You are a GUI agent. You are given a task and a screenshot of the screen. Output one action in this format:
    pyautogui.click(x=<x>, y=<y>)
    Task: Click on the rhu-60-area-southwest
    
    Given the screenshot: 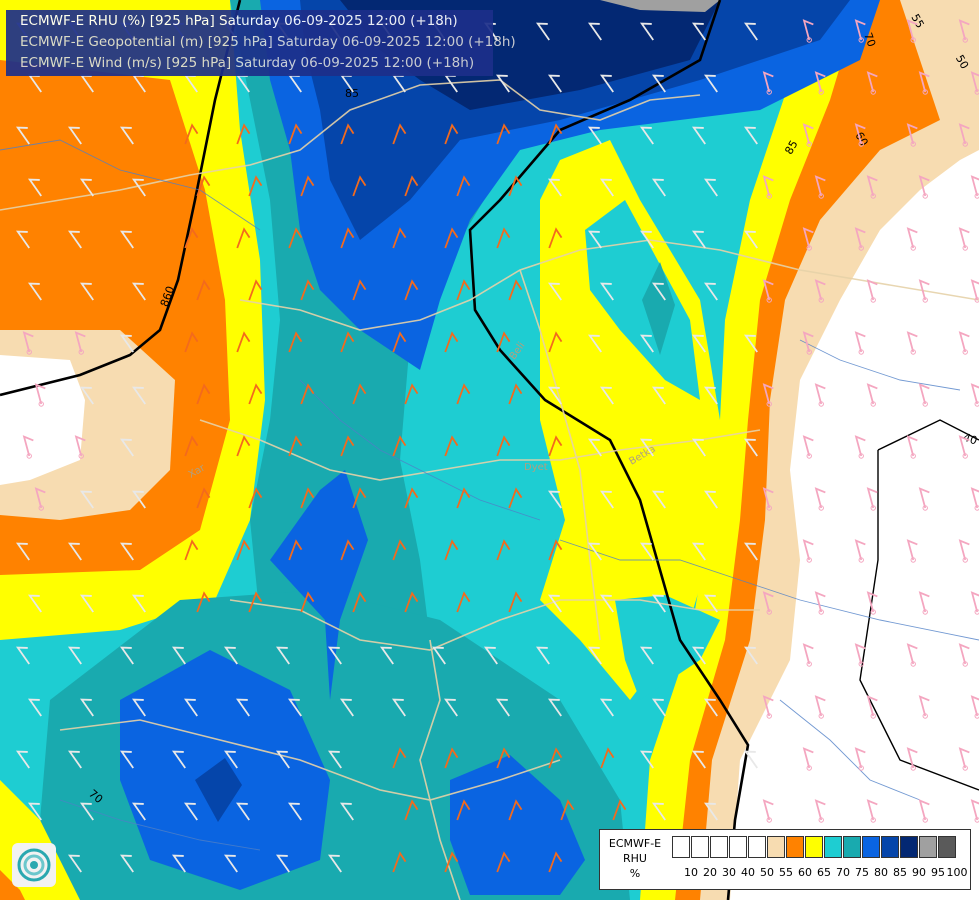 What is the action you would take?
    pyautogui.click(x=12, y=885)
    